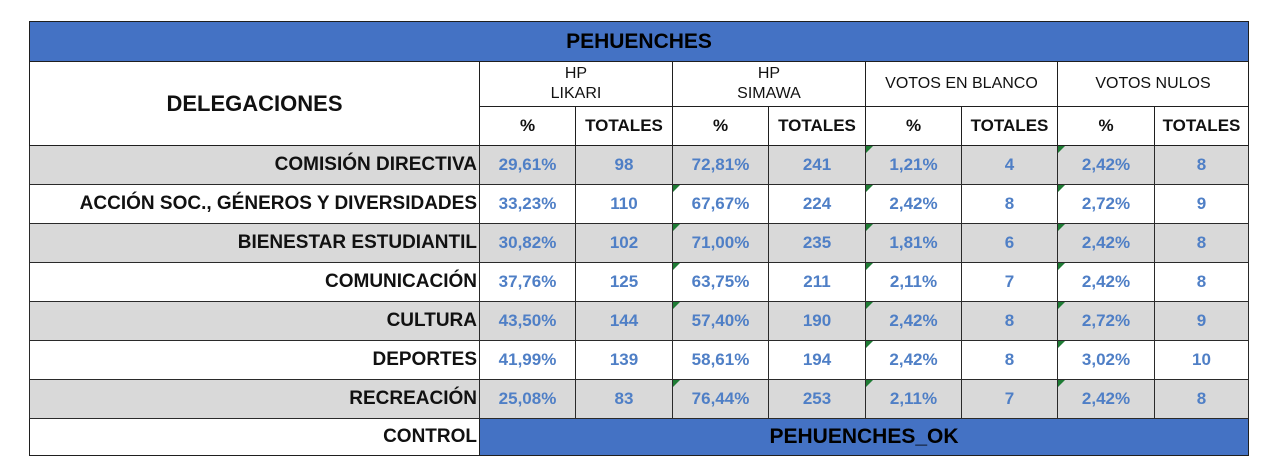 The height and width of the screenshot is (476, 1280). I want to click on total-cell: 4, so click(1009, 165).